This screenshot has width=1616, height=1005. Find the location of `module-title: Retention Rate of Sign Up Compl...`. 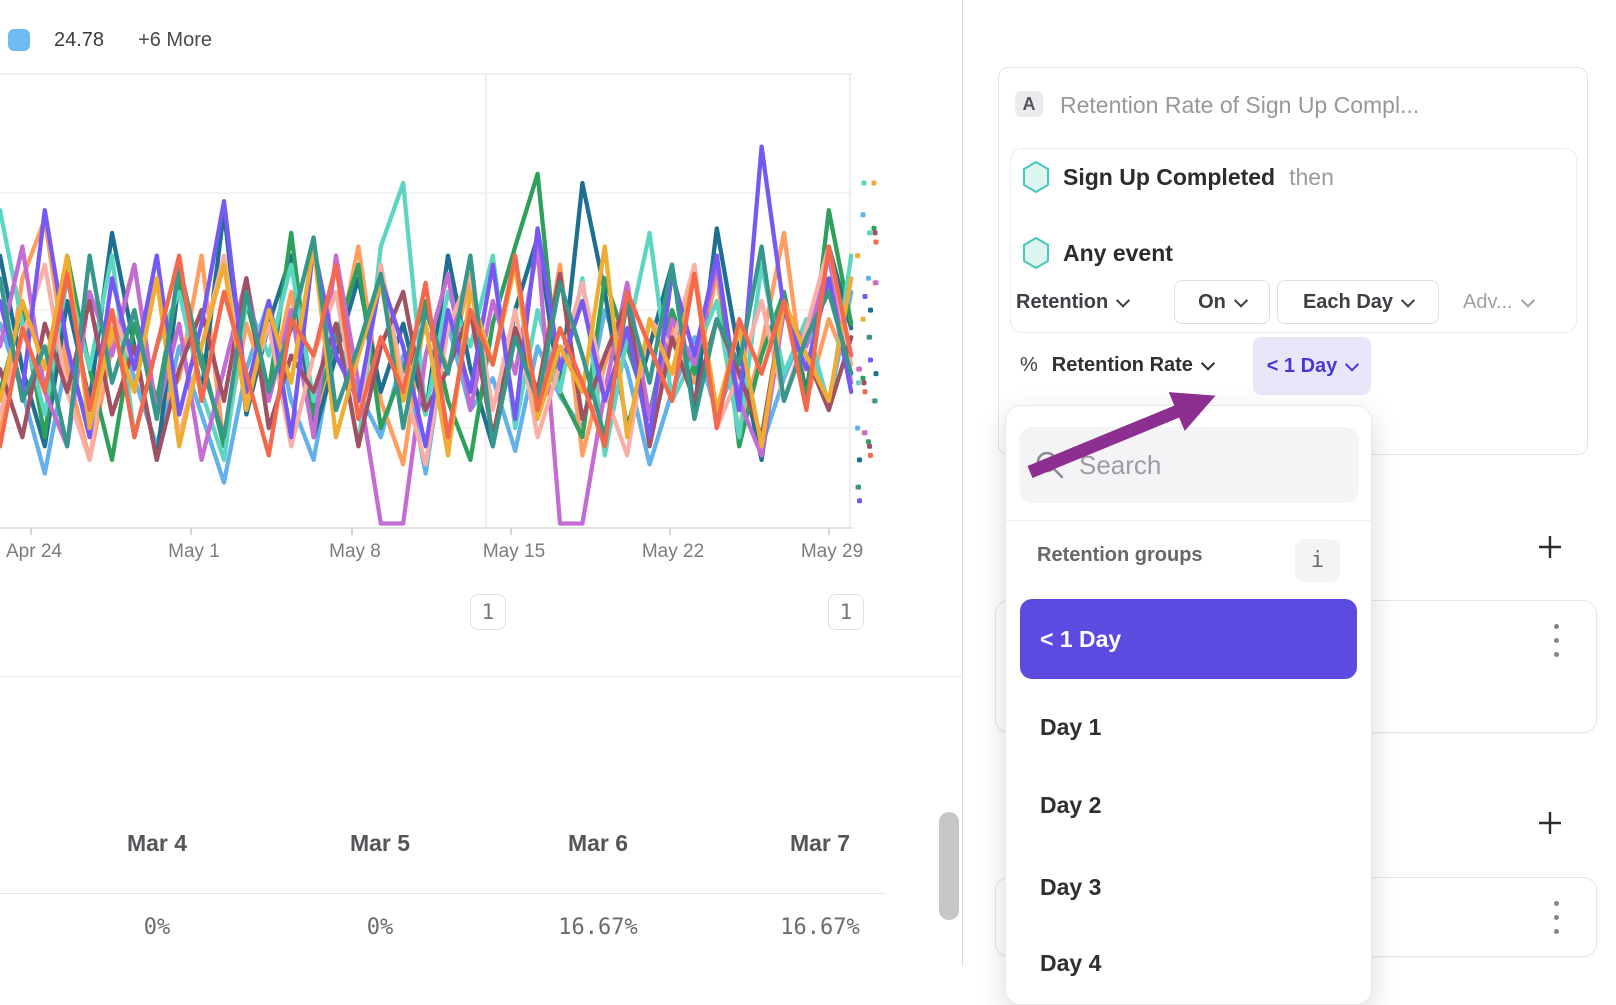

module-title: Retention Rate of Sign Up Compl... is located at coordinates (1240, 105).